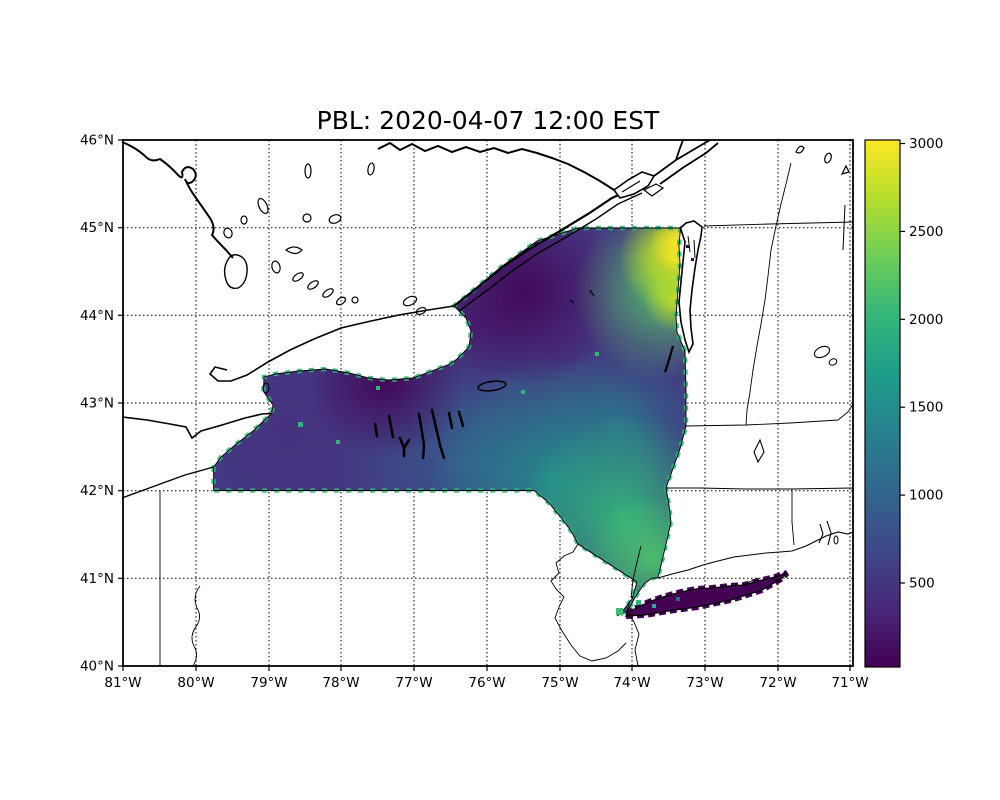 The height and width of the screenshot is (800, 1000). Describe the element at coordinates (777, 683) in the screenshot. I see `x-tick-label: 72°W` at that location.